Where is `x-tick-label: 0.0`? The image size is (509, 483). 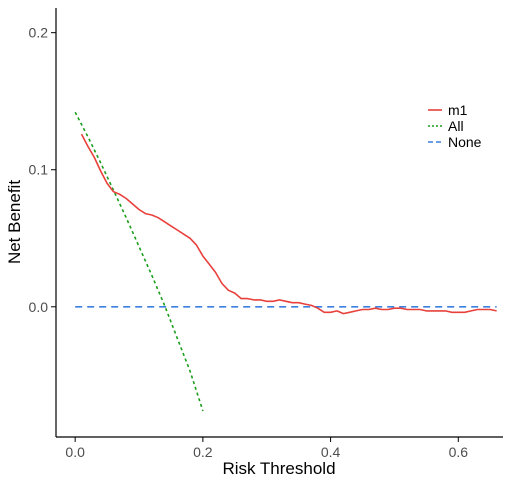 x-tick-label: 0.0 is located at coordinates (75, 452).